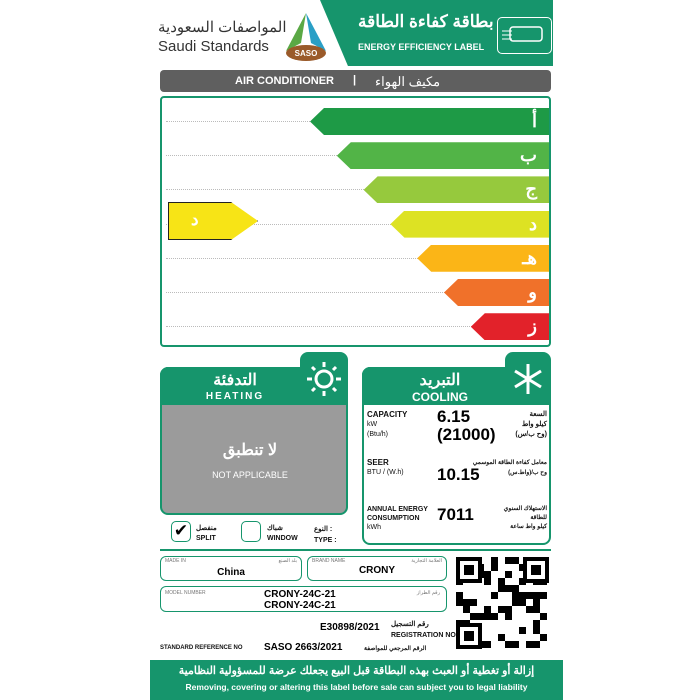 This screenshot has height=700, width=700. Describe the element at coordinates (282, 533) in the screenshot. I see `window-label: شباك WINDOW` at that location.